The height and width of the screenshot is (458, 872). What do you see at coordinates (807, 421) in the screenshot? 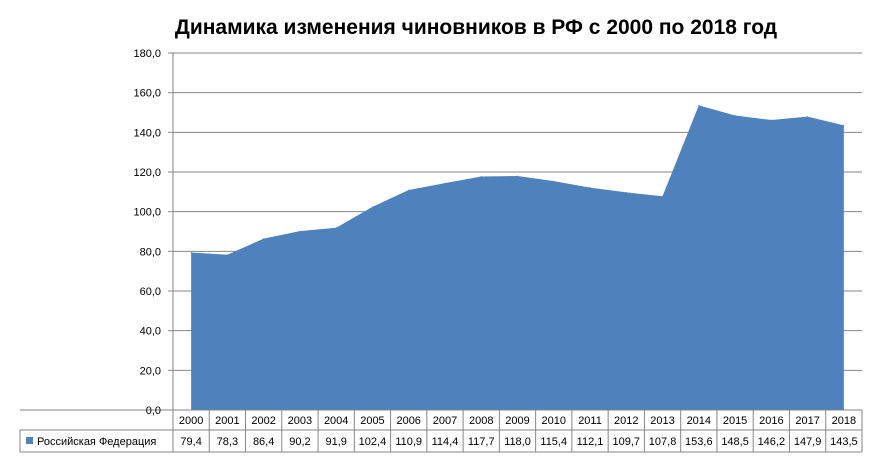
I see `x-tick-label: 2017` at bounding box center [807, 421].